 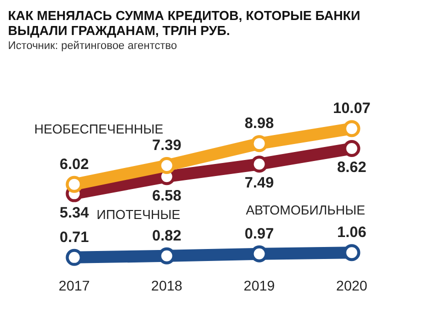 What do you see at coordinates (259, 183) in the screenshot?
I see `data-label: 7.49` at bounding box center [259, 183].